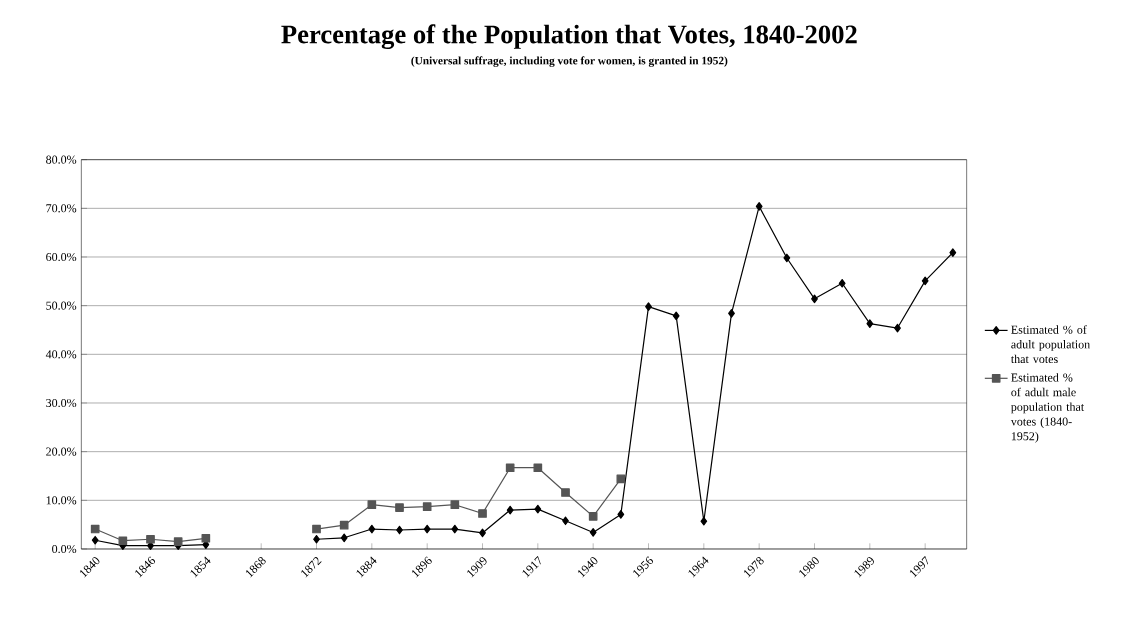 The width and height of the screenshot is (1140, 617). Describe the element at coordinates (61, 354) in the screenshot. I see `y-tick-label: 40.0%` at that location.